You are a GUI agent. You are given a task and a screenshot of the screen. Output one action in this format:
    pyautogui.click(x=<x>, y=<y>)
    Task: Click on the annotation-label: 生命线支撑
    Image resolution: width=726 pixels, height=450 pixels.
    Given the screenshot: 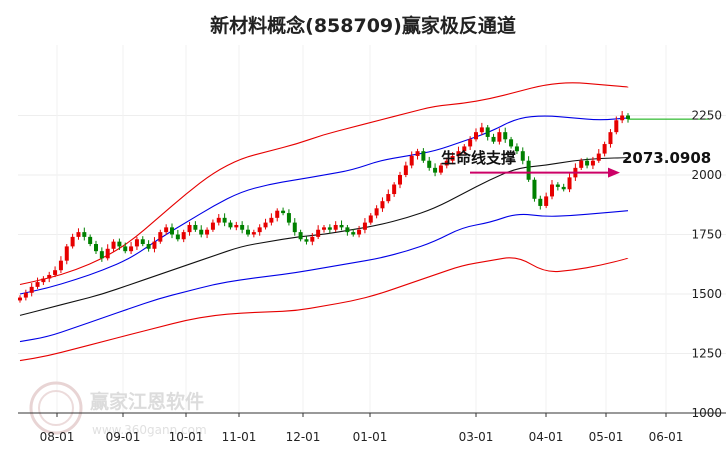 What is the action you would take?
    pyautogui.click(x=478, y=158)
    